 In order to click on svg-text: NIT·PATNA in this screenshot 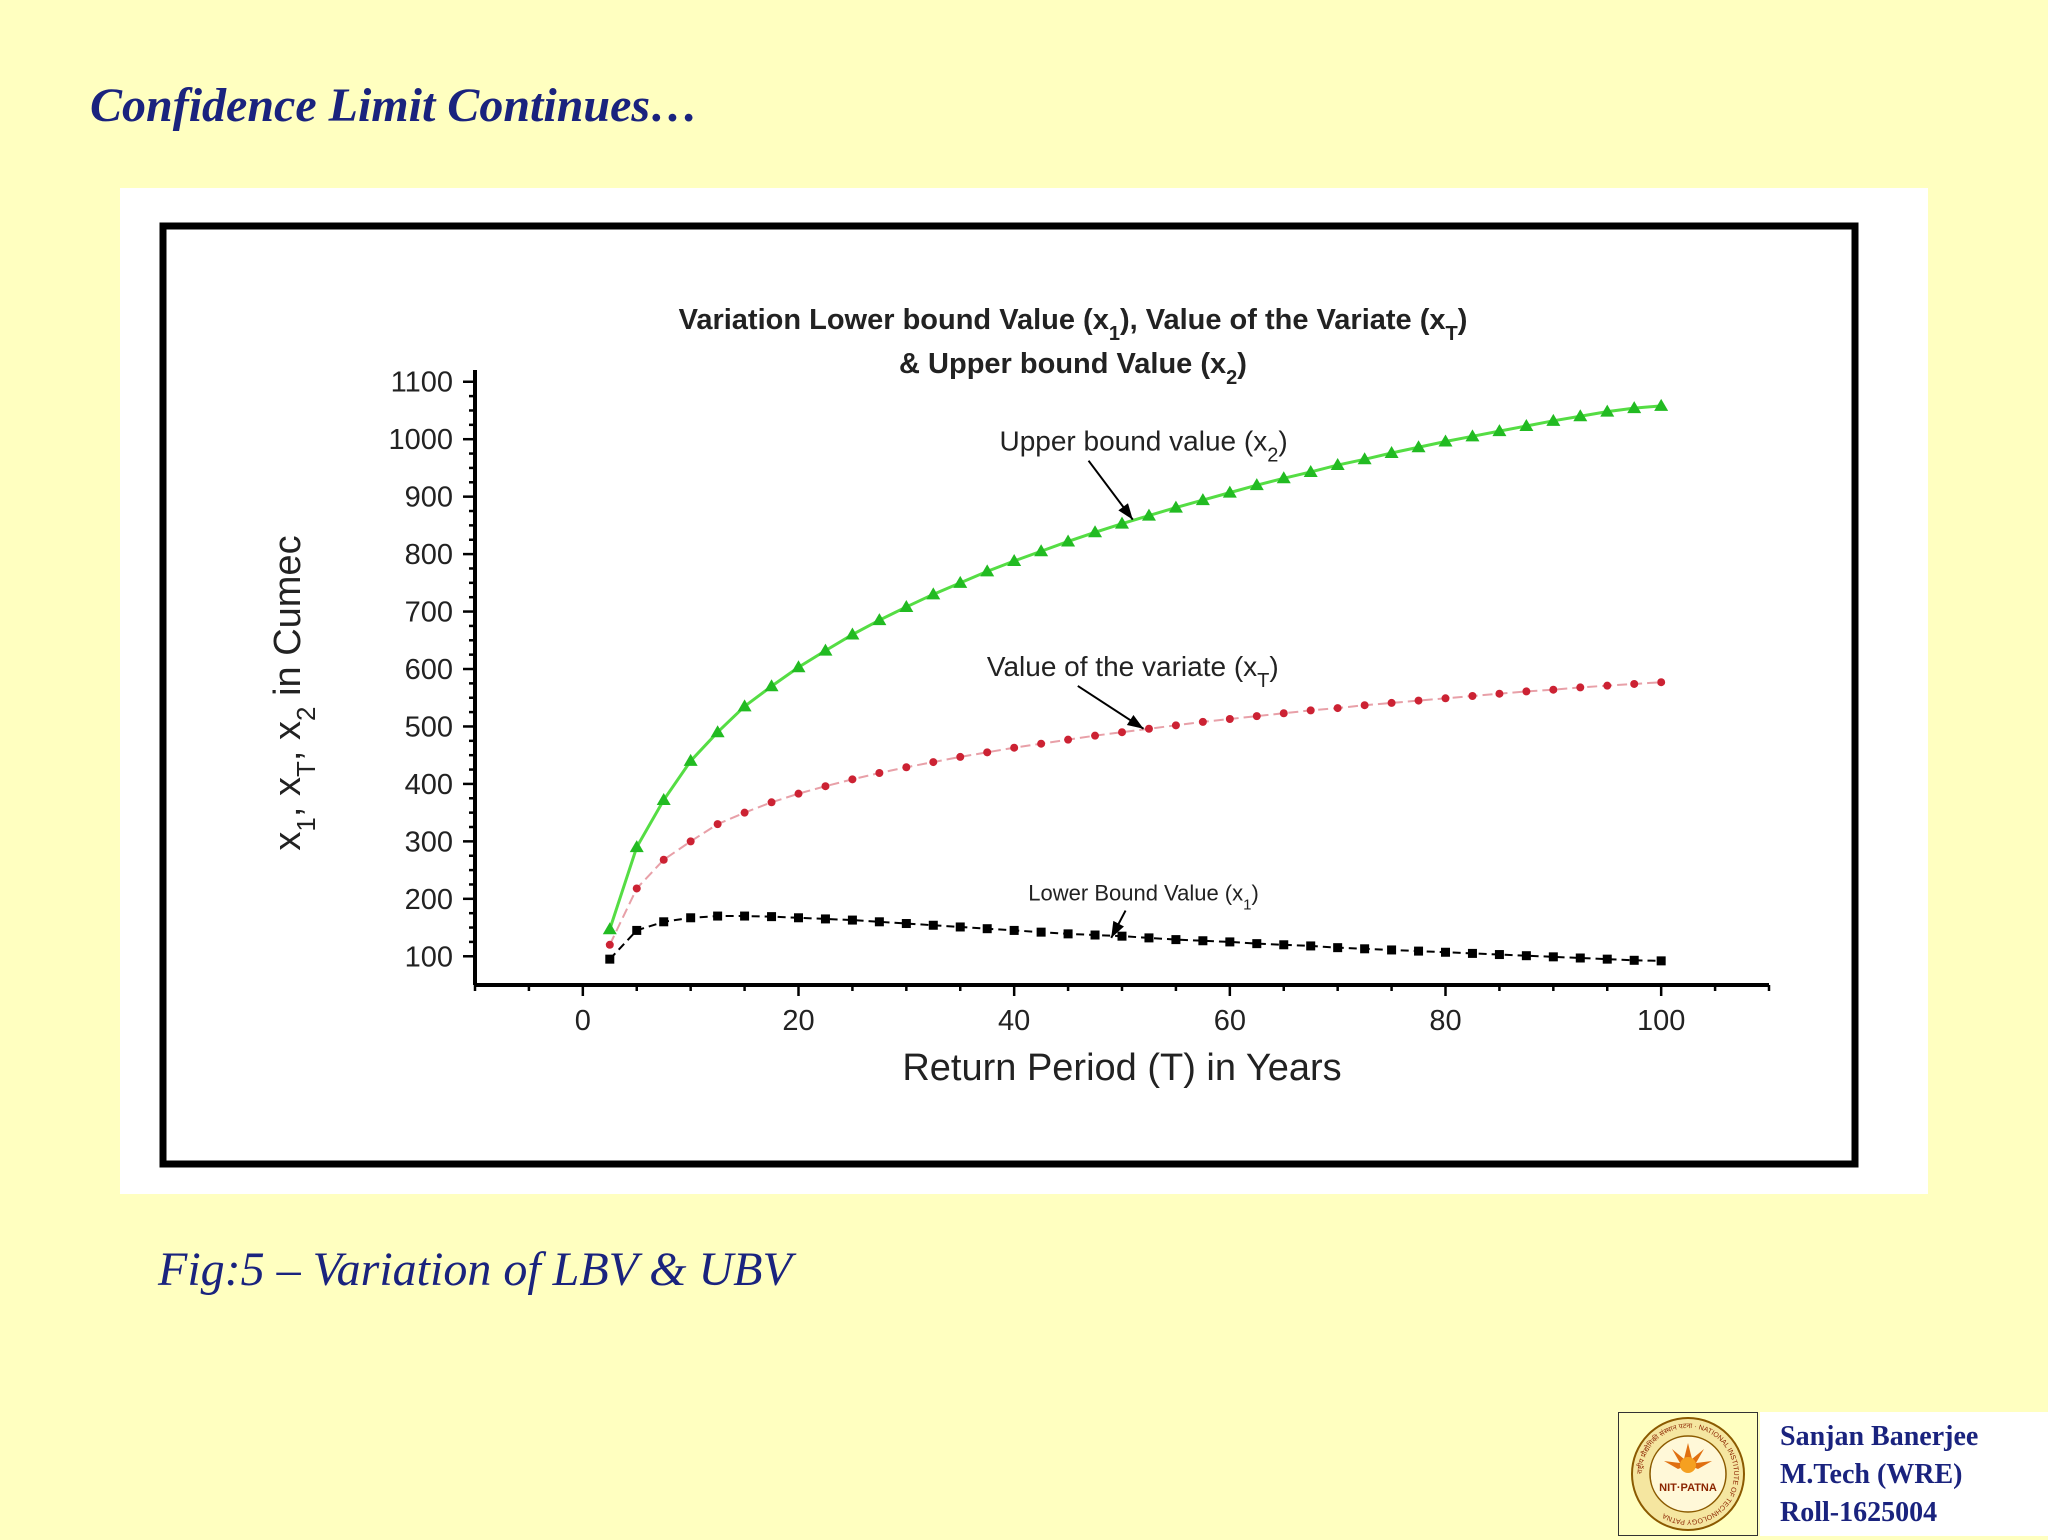, I will do `click(1688, 1488)`.